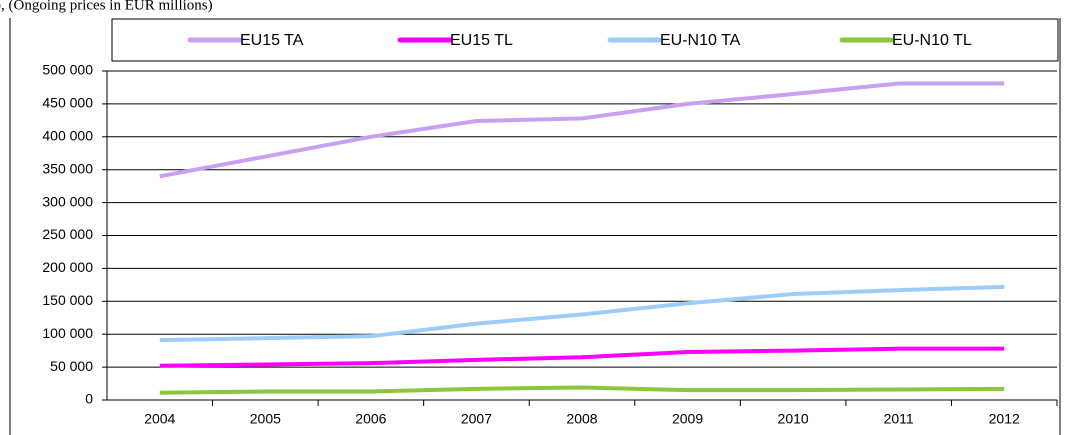 The width and height of the screenshot is (1068, 435). Describe the element at coordinates (1004, 419) in the screenshot. I see `x-tick-label: 2012` at that location.